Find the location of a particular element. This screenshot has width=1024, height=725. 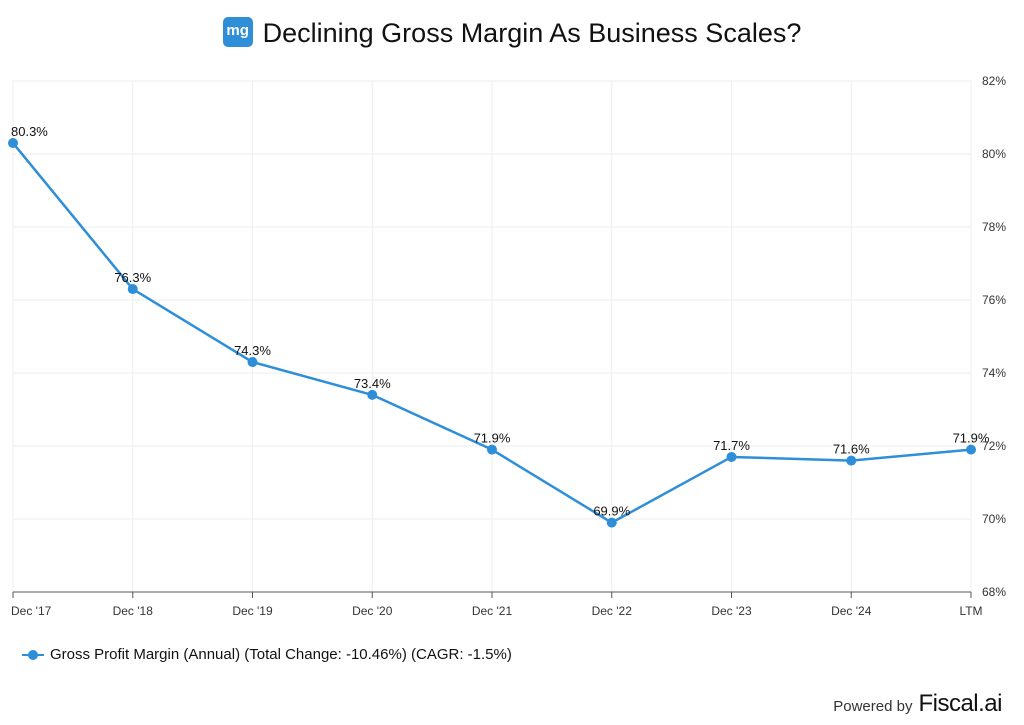

y-tick-label: 72% is located at coordinates (994, 446).